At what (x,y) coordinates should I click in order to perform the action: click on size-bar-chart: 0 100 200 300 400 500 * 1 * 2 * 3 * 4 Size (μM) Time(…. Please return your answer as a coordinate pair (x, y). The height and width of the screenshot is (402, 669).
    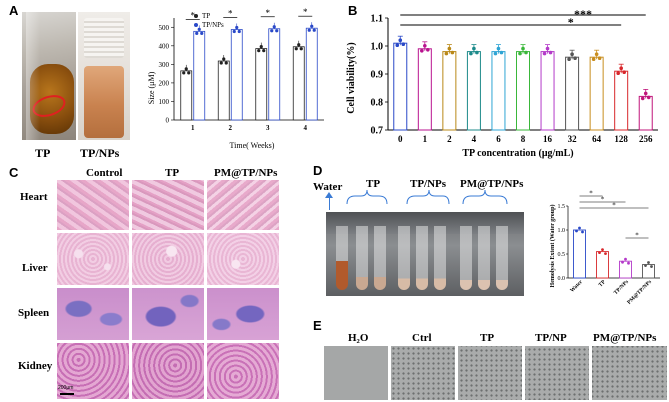
    Looking at the image, I should click on (235, 79).